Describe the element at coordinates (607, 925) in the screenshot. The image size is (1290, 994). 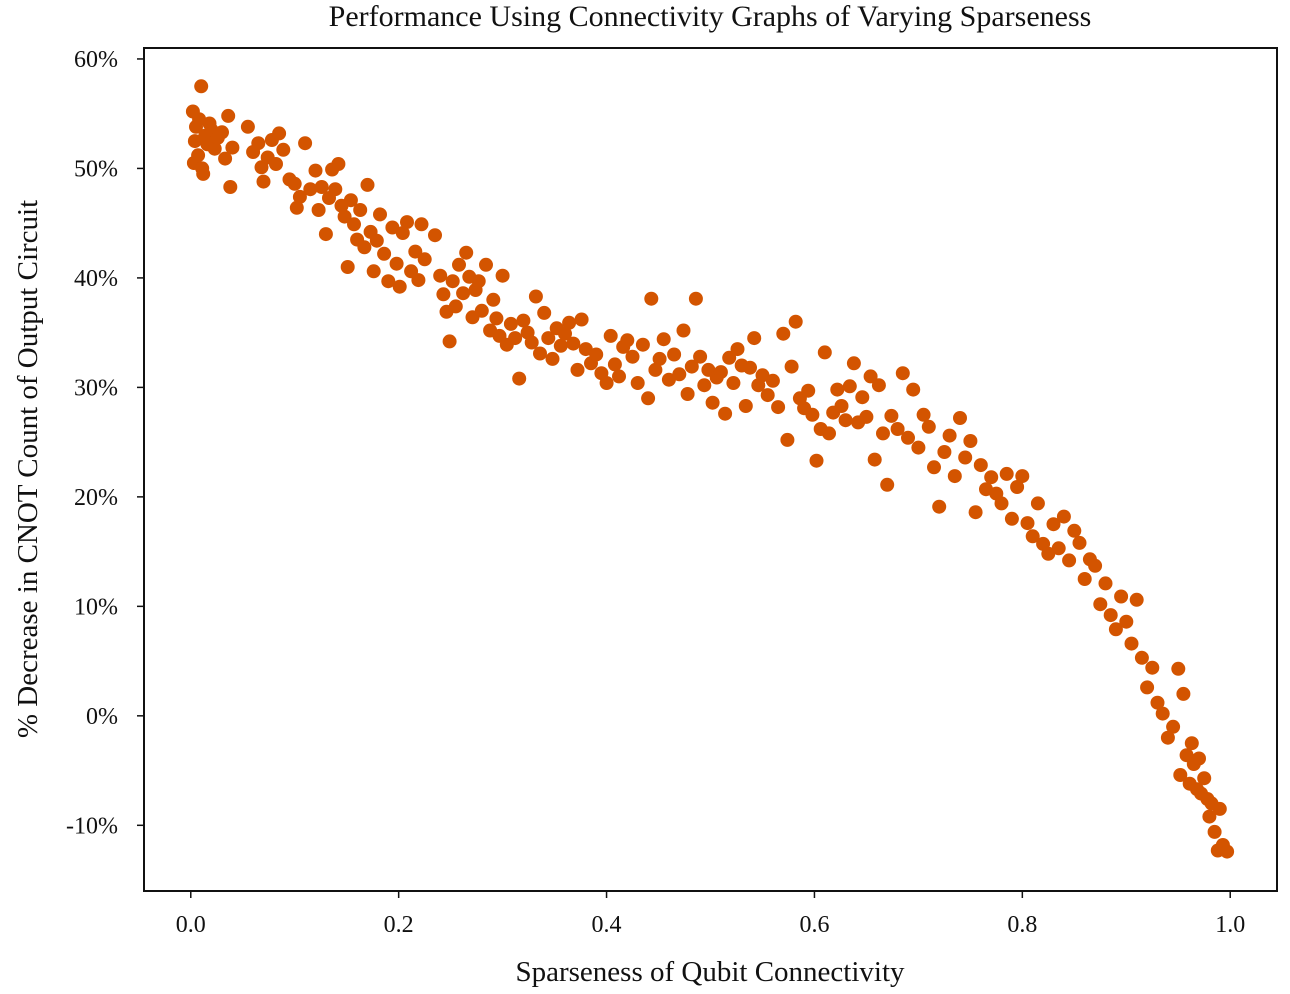
I see `x-tick-label: 0.4` at that location.